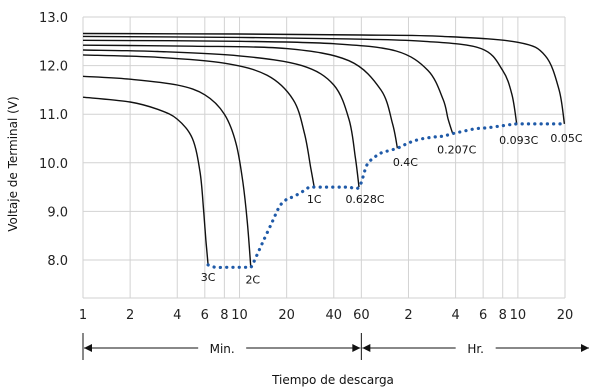 The width and height of the screenshot is (593, 388). I want to click on x-axis-ticks: 1 2 4 6 8 10 20 40 60 2 4 6 8 10 20, so click(326, 315).